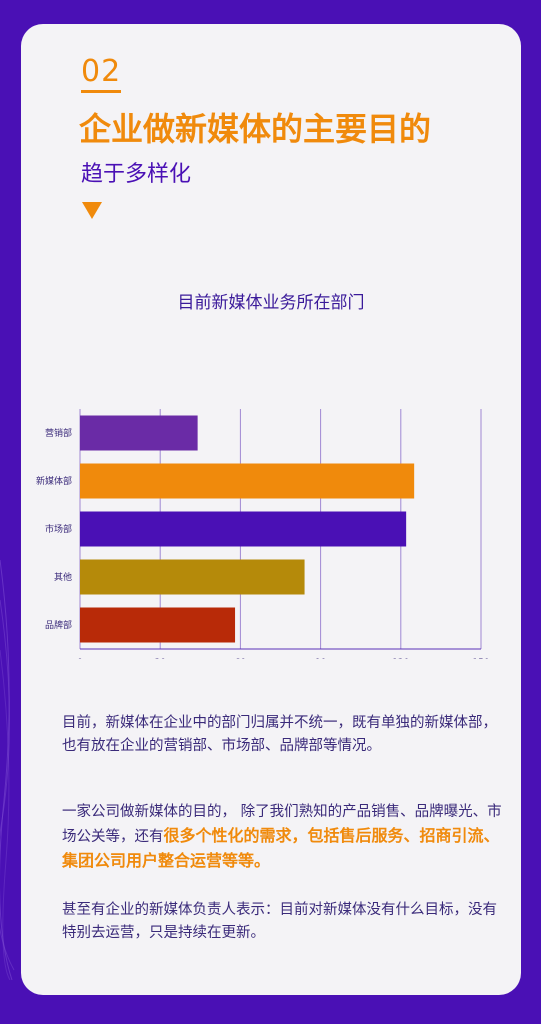  Describe the element at coordinates (255, 129) in the screenshot. I see `page-title: 企业做新媒体的主要目的` at that location.